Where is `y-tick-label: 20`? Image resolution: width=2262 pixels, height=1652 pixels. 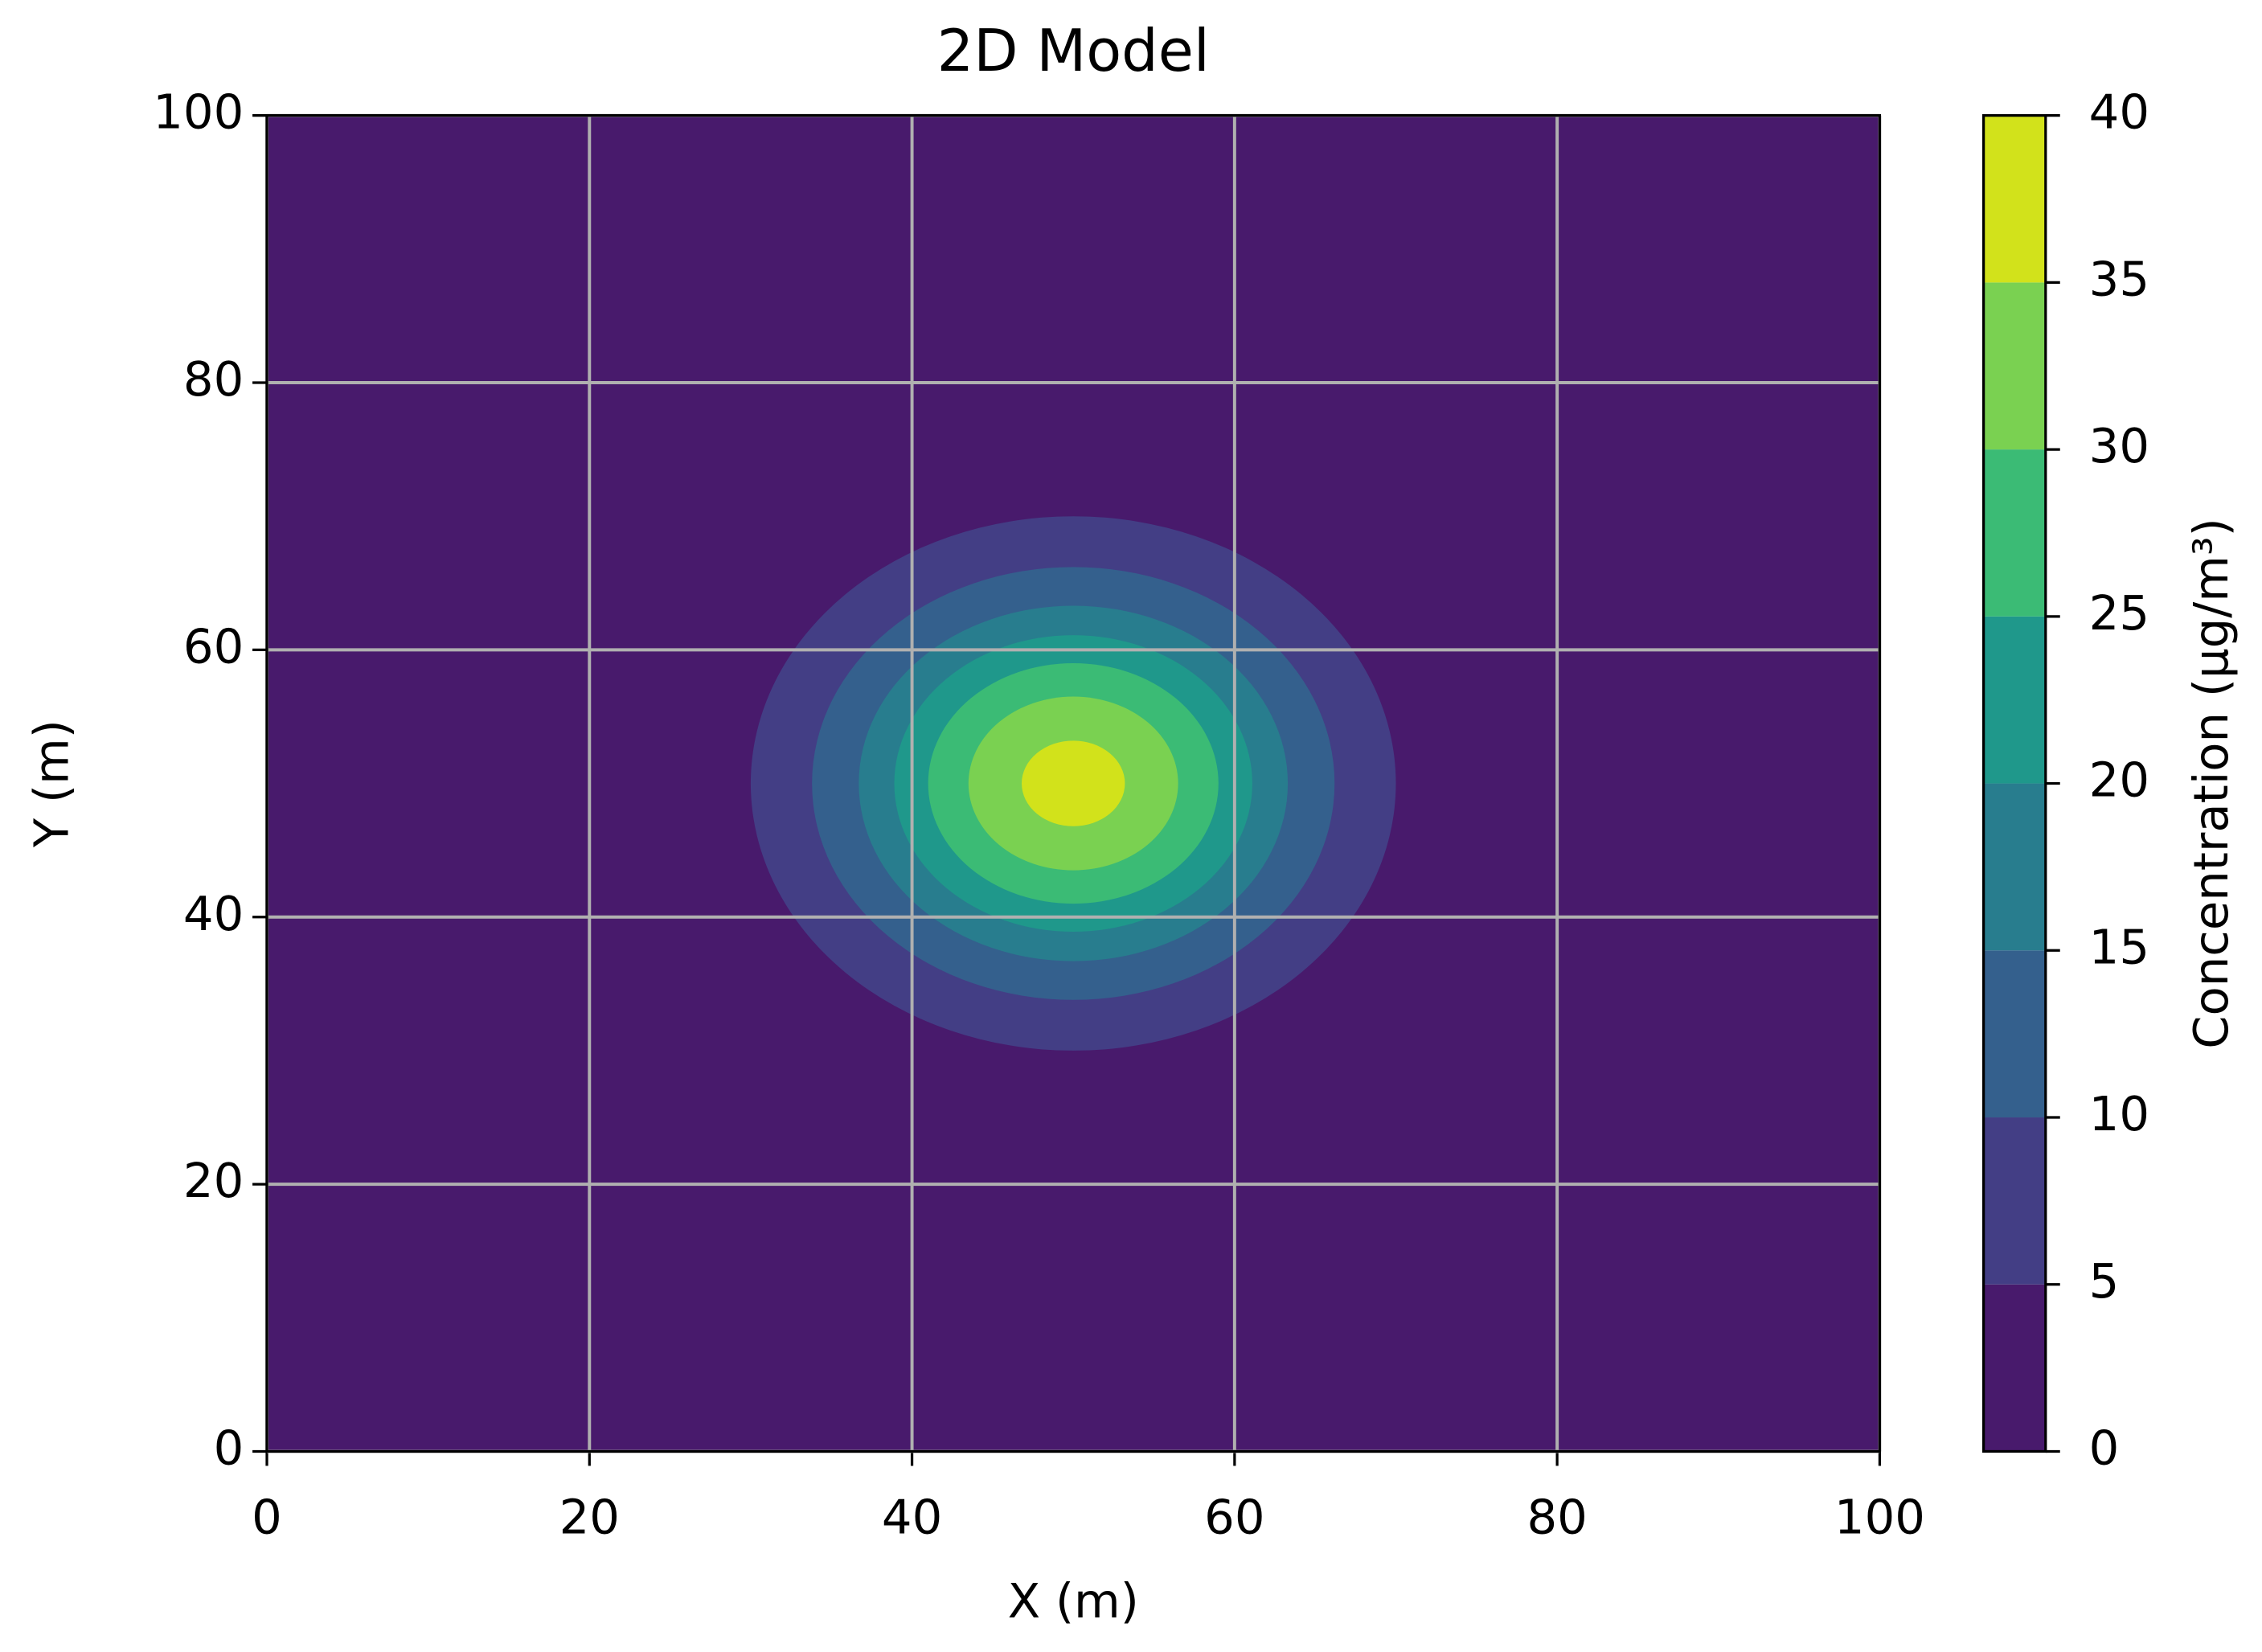 y-tick-label: 20 is located at coordinates (214, 1180).